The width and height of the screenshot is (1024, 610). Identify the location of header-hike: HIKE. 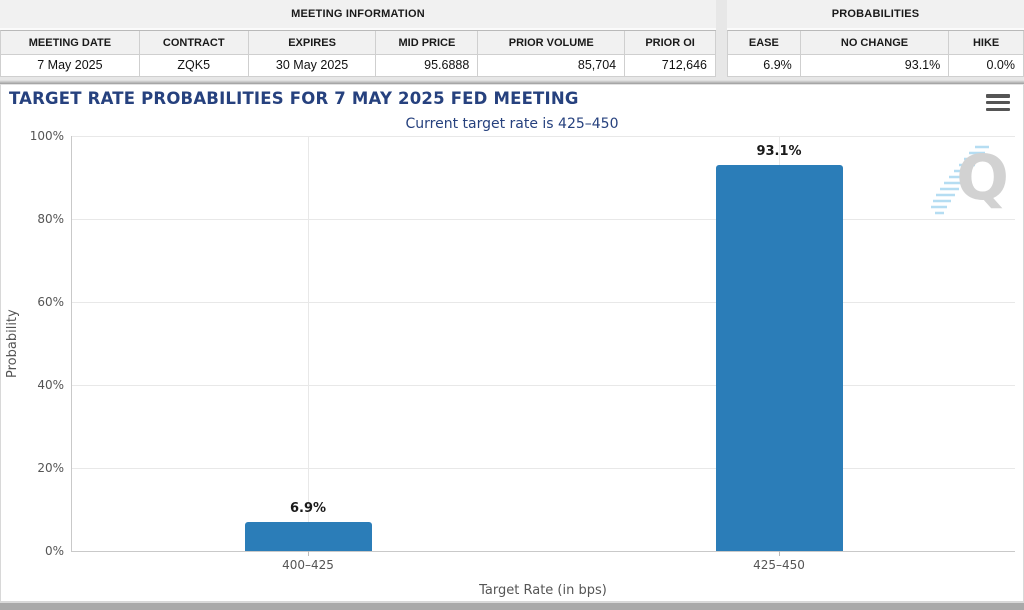
(986, 42).